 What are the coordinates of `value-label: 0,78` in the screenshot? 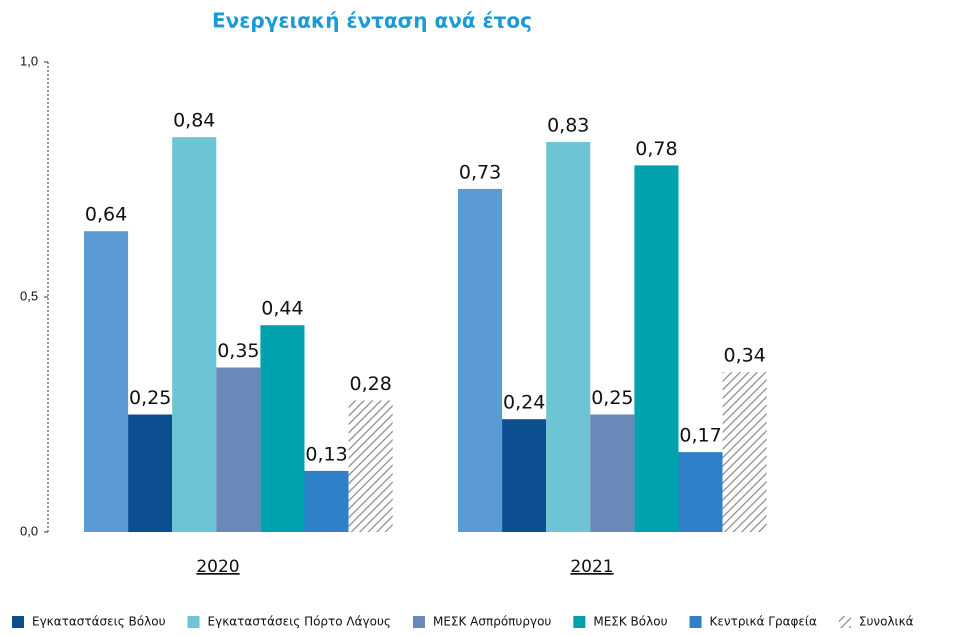 It's located at (656, 149).